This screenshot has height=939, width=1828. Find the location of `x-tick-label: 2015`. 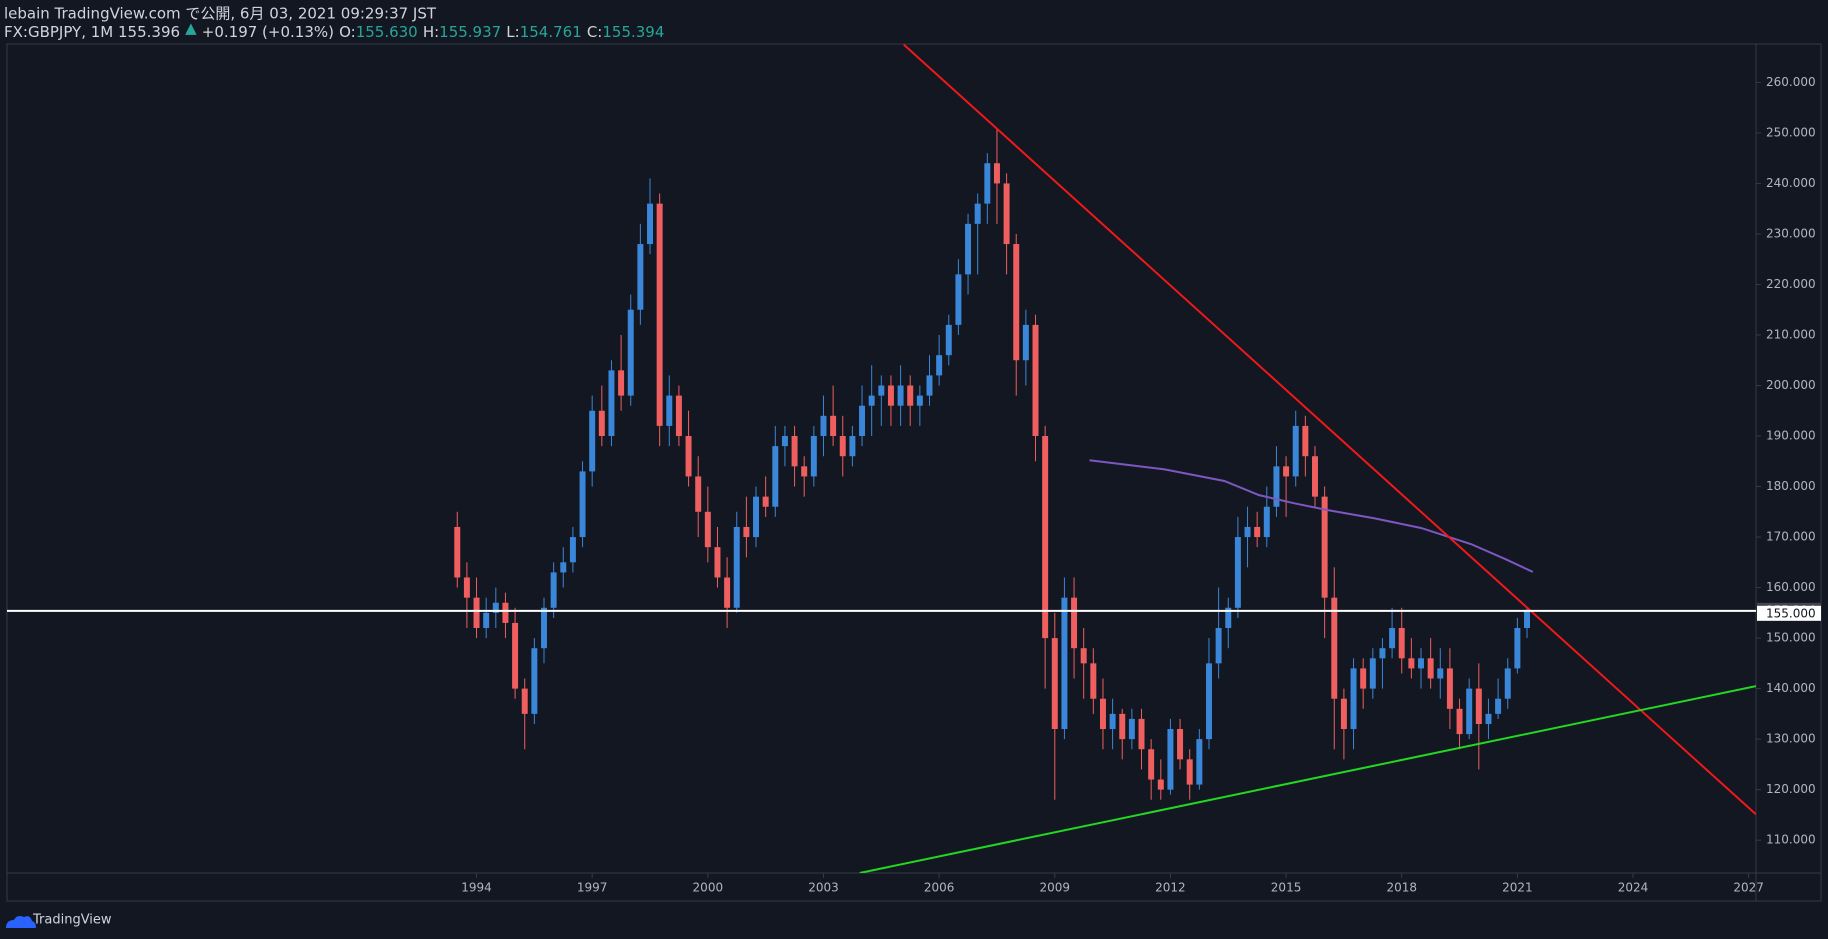

x-tick-label: 2015 is located at coordinates (1286, 888).